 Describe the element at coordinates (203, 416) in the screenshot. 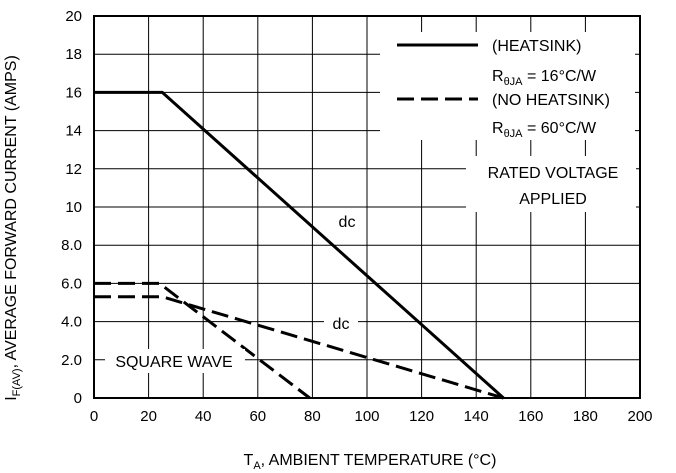

I see `x-tick-label: 40` at that location.